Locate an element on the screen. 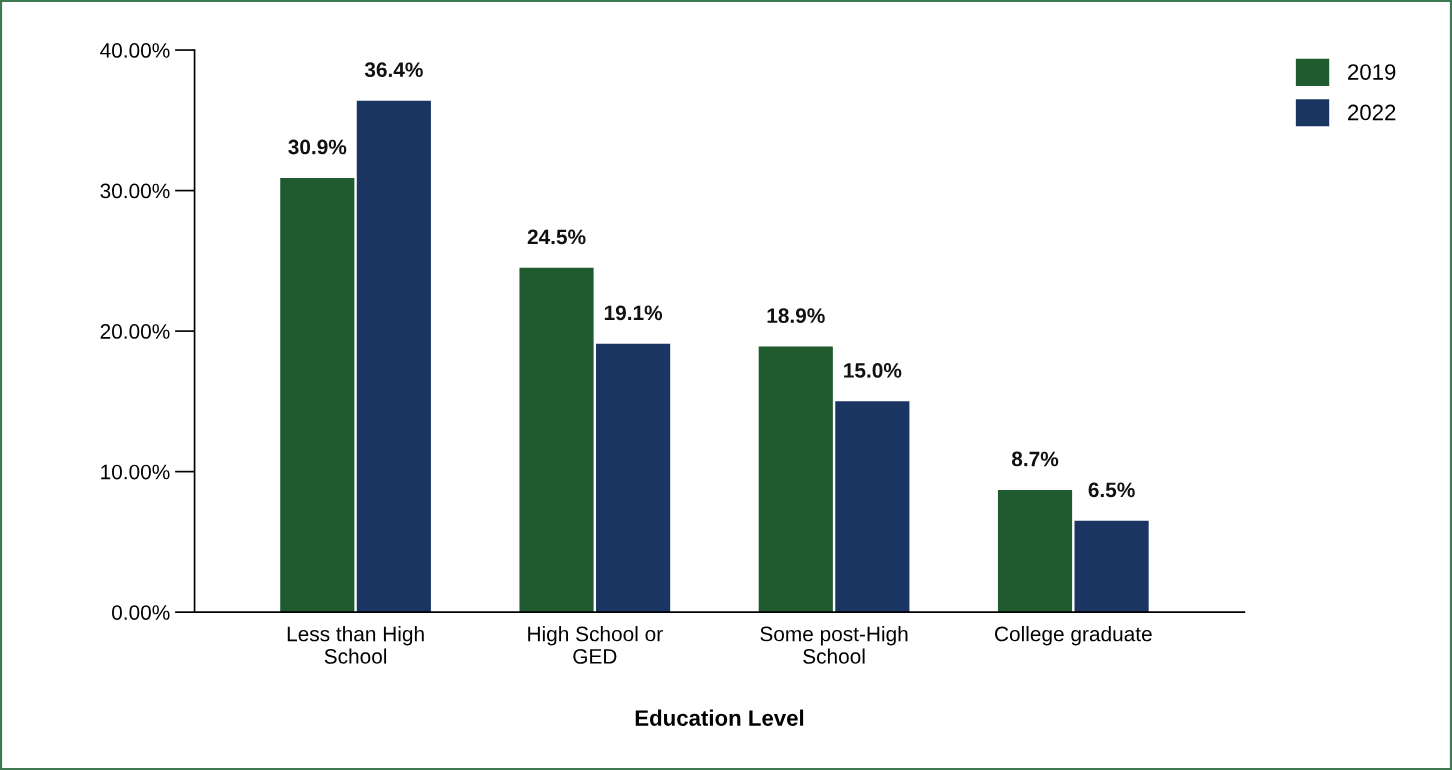  x-tick-label: College graduate is located at coordinates (1073, 636).